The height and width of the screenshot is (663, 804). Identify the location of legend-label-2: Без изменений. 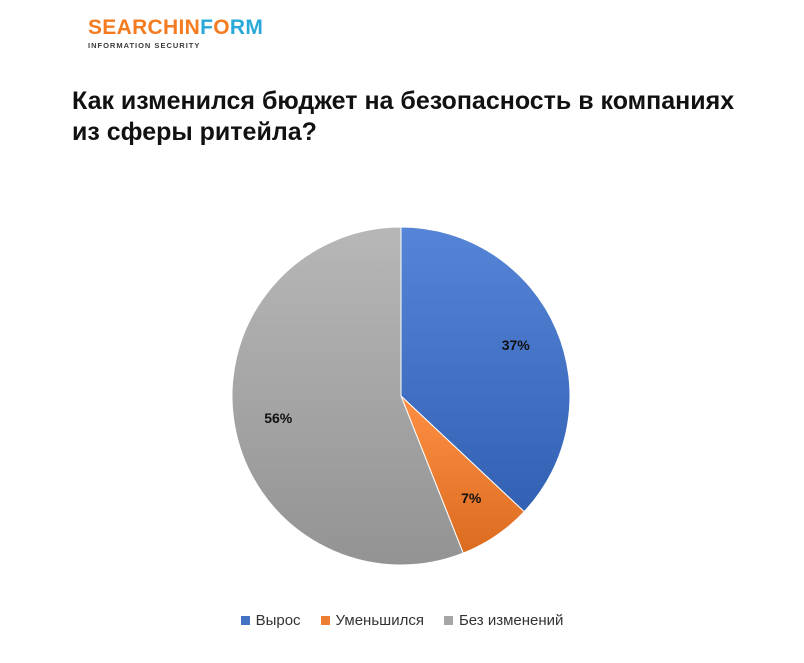
(511, 620).